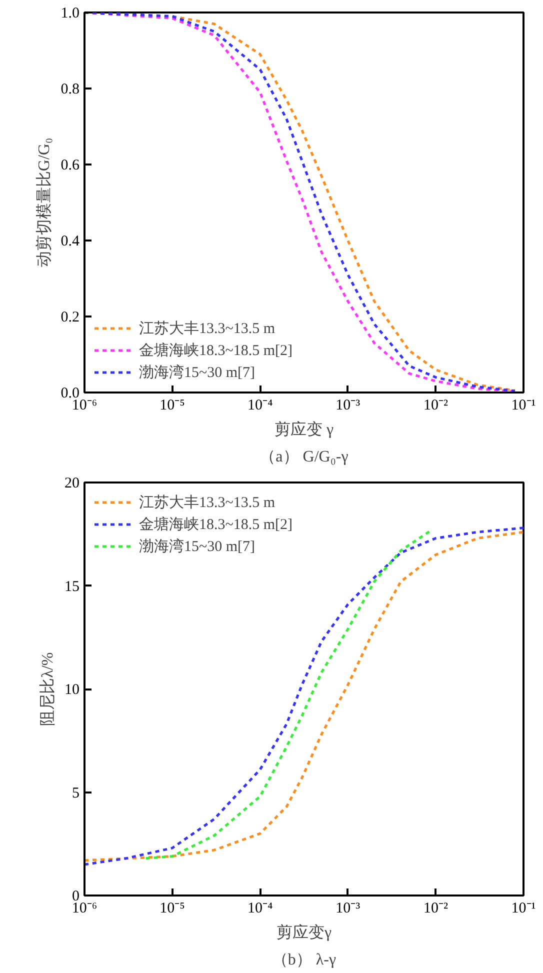  Describe the element at coordinates (304, 457) in the screenshot. I see `text: （a） G/G₀-γ` at that location.